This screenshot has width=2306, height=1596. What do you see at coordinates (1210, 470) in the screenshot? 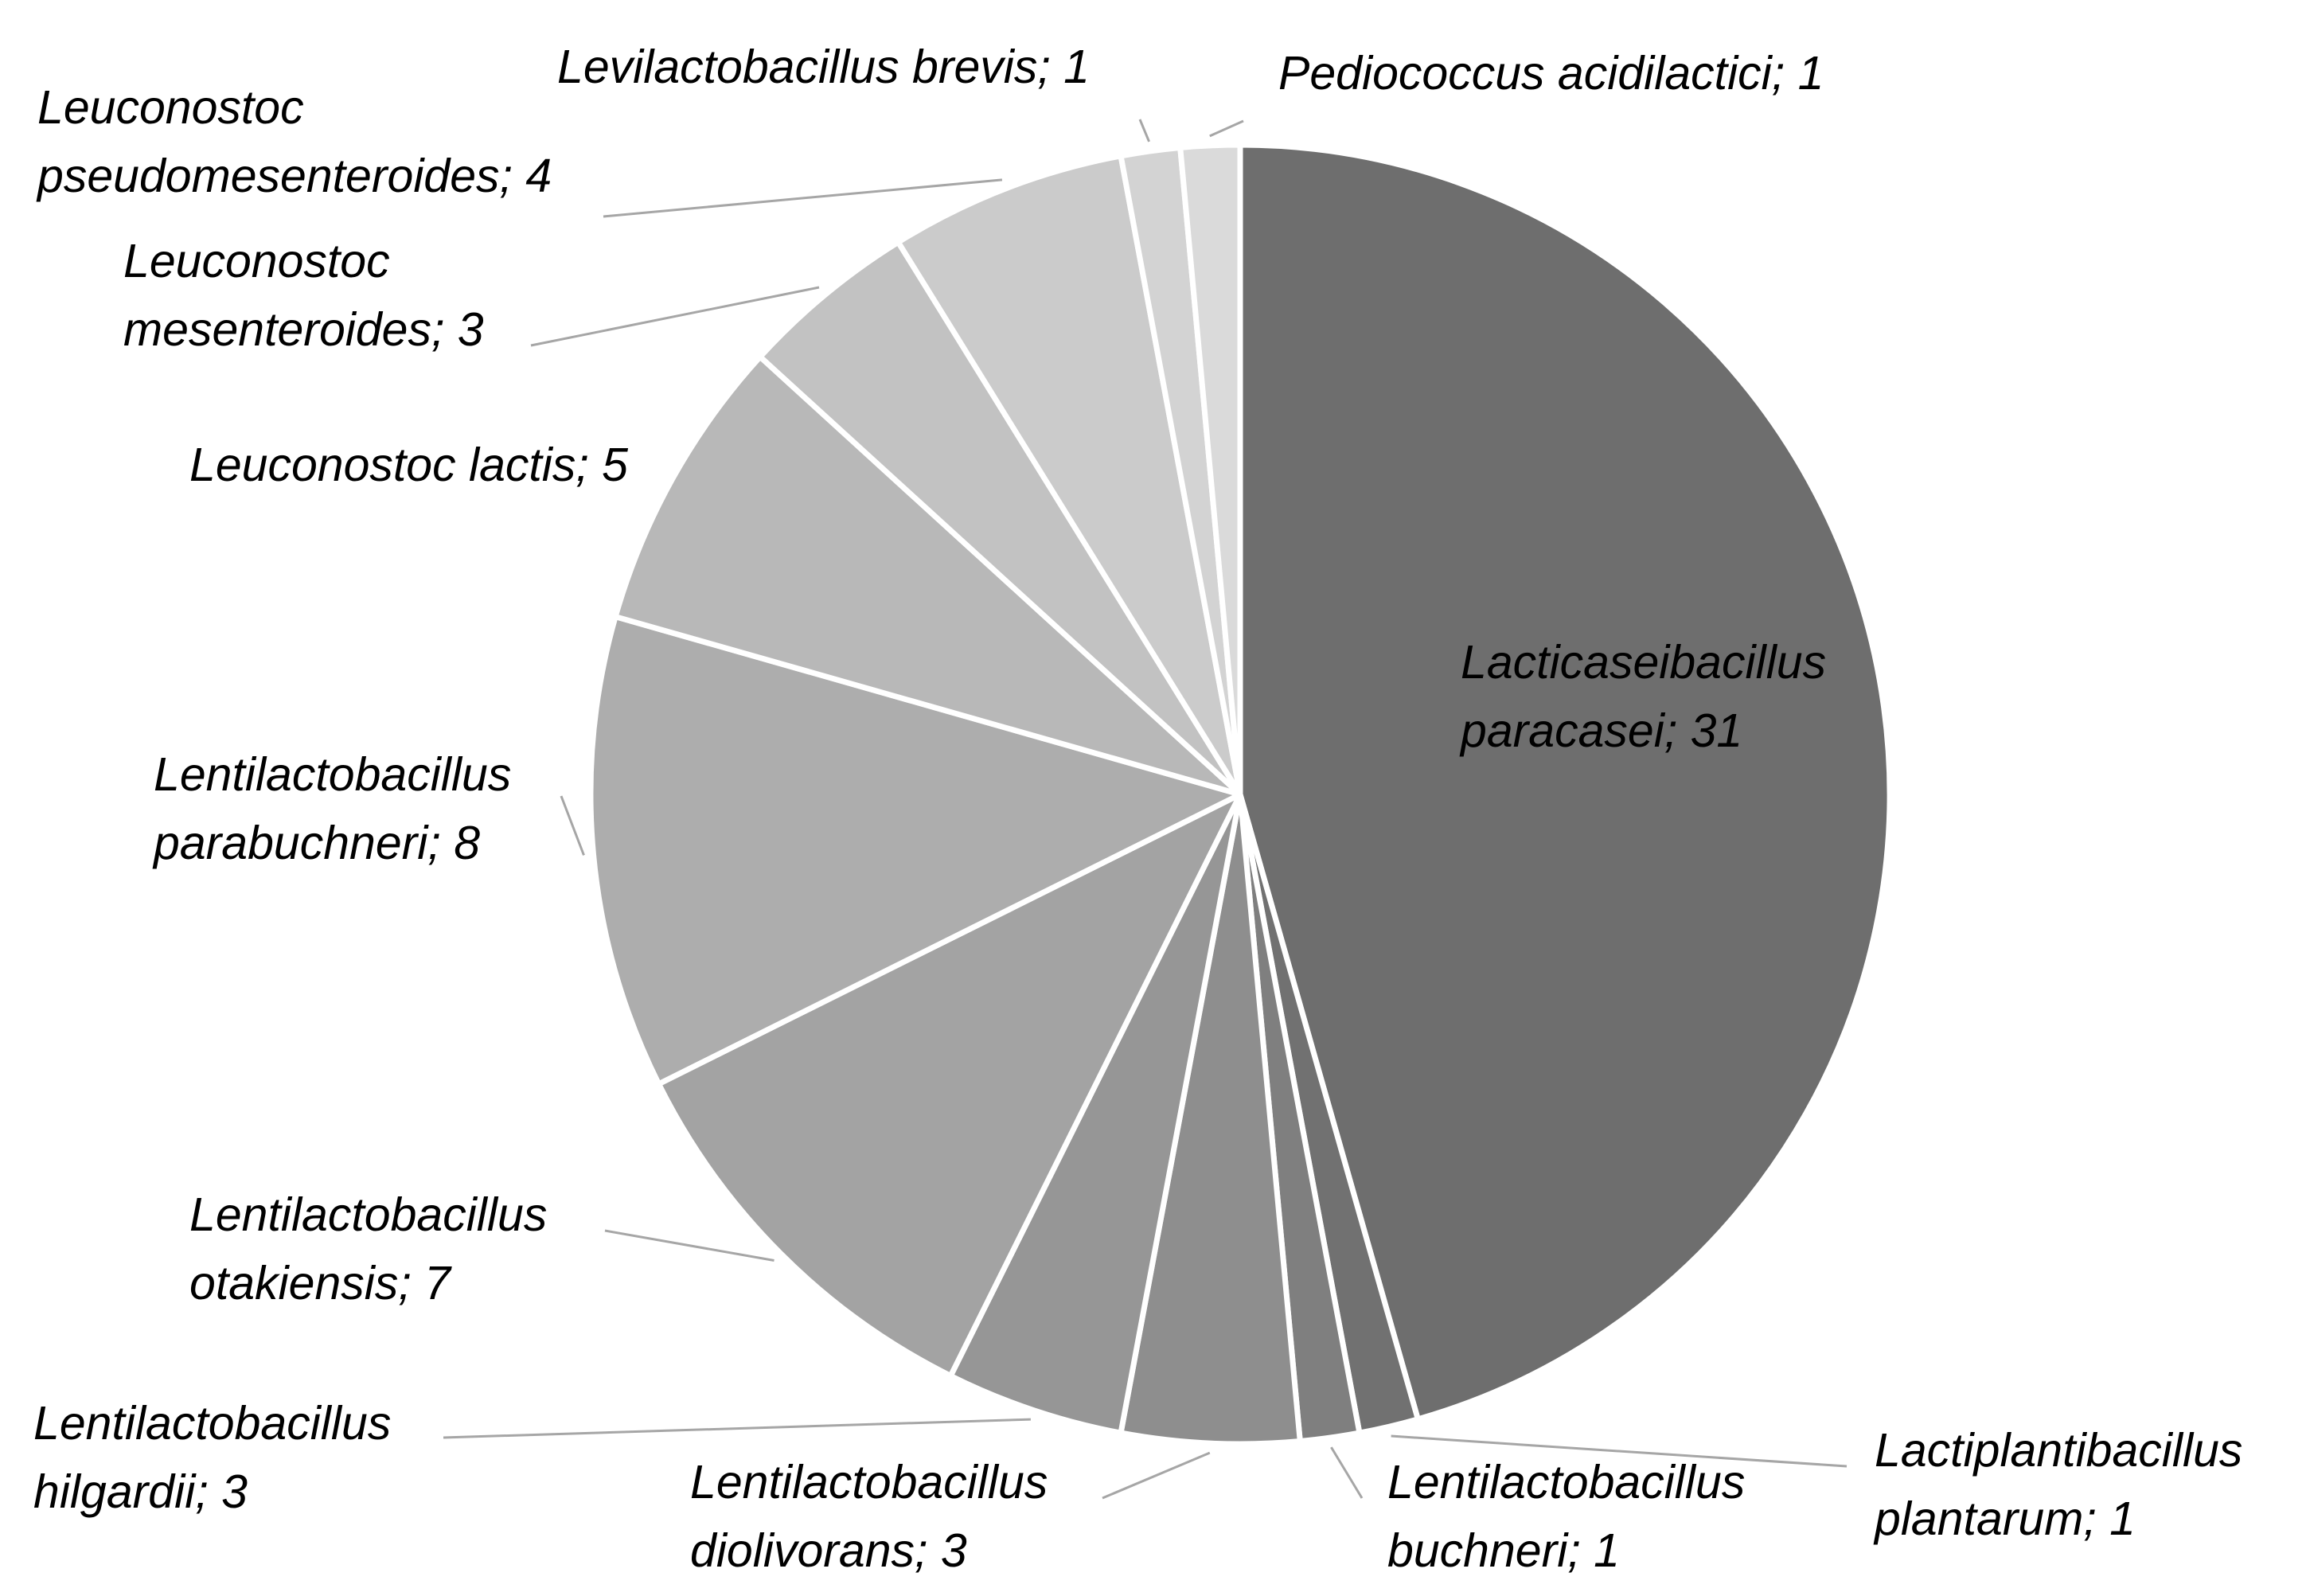
I see `pie-slice-pediococcus-acidilactici` at bounding box center [1210, 470].